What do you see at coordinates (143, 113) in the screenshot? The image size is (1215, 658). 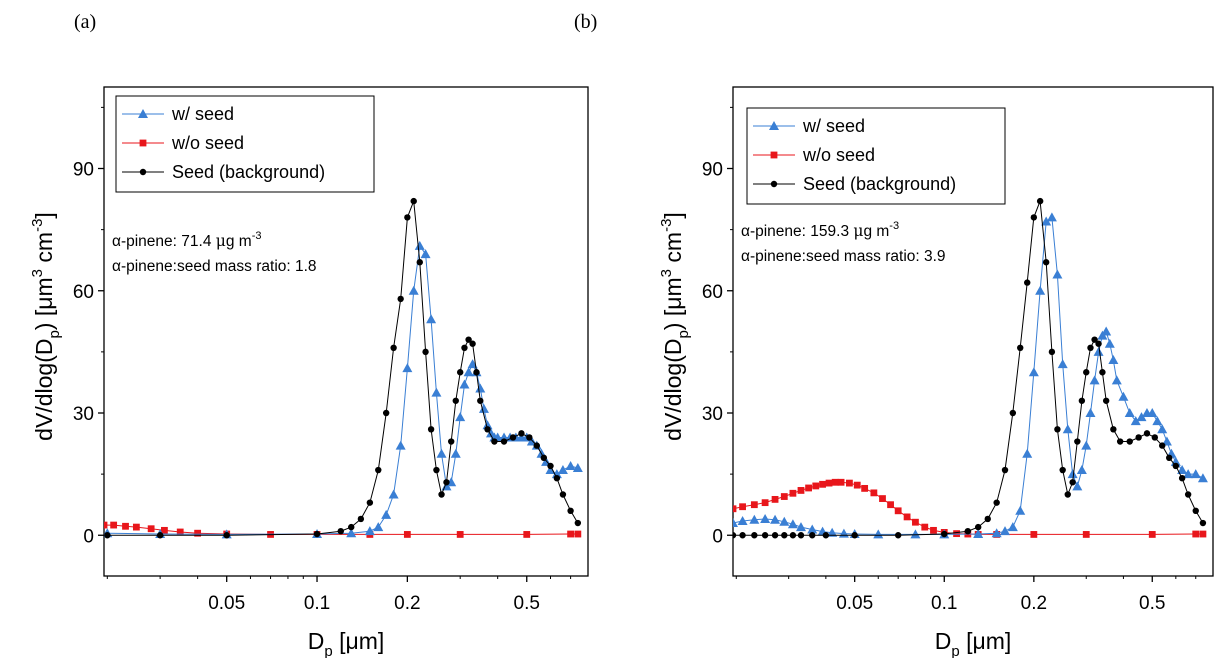 I see `legend-marker` at bounding box center [143, 113].